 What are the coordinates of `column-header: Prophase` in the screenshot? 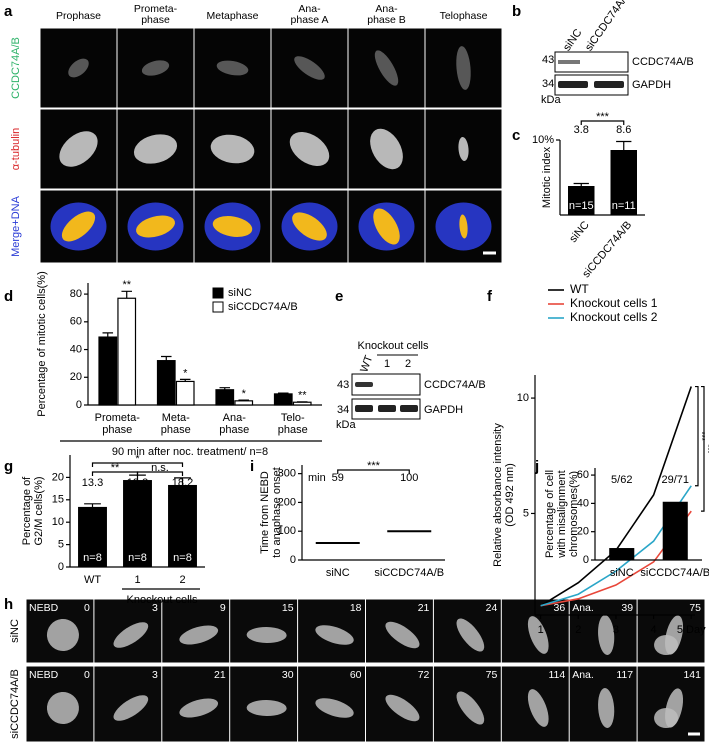 It's located at (78, 16).